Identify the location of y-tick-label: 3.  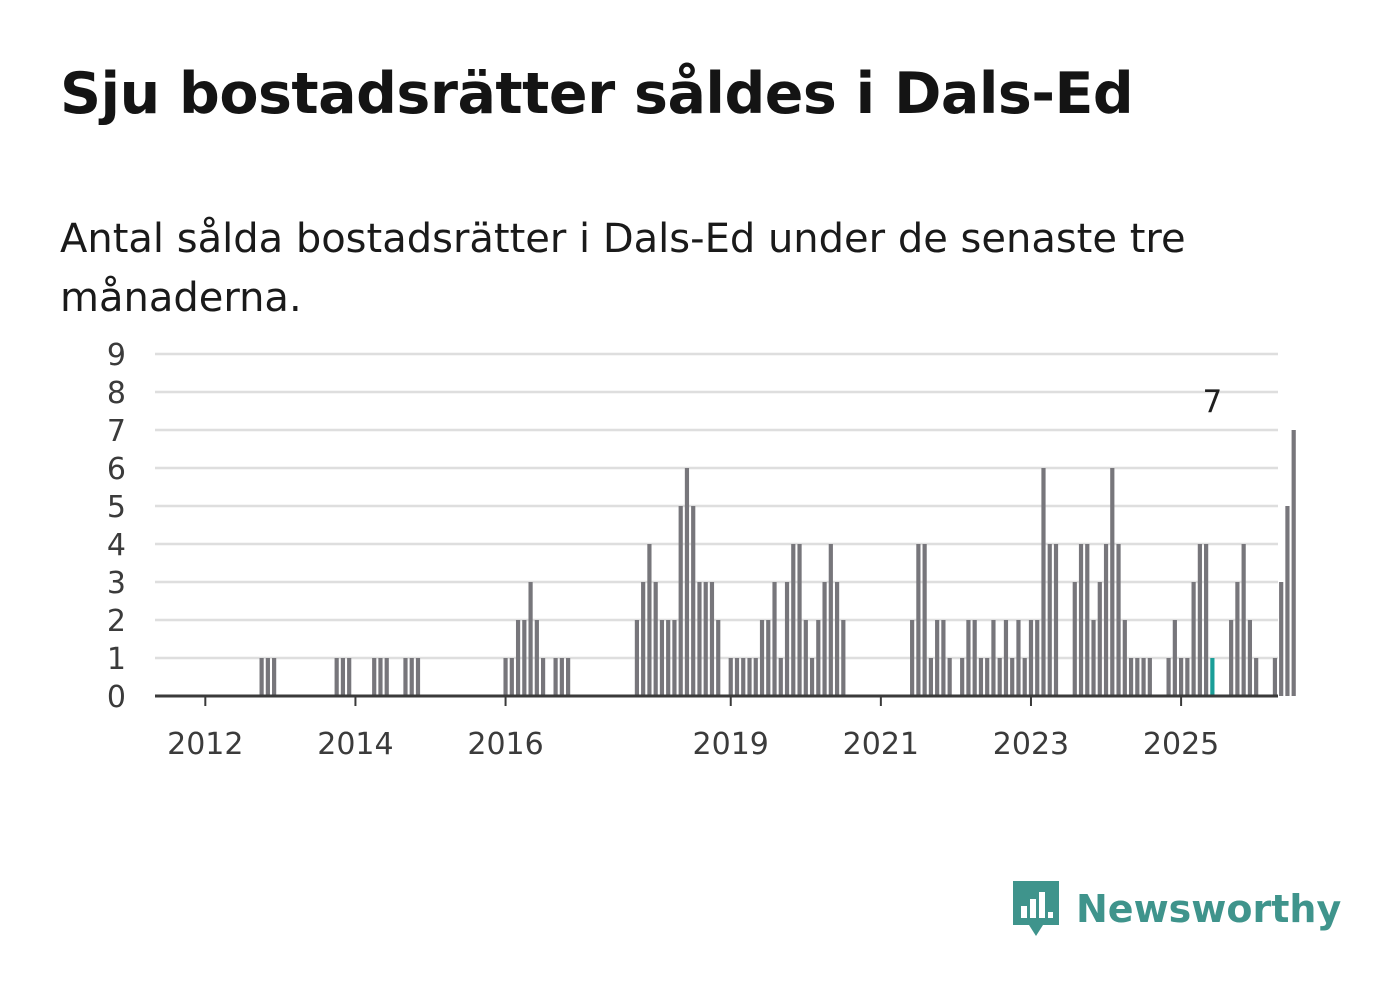
(116, 583).